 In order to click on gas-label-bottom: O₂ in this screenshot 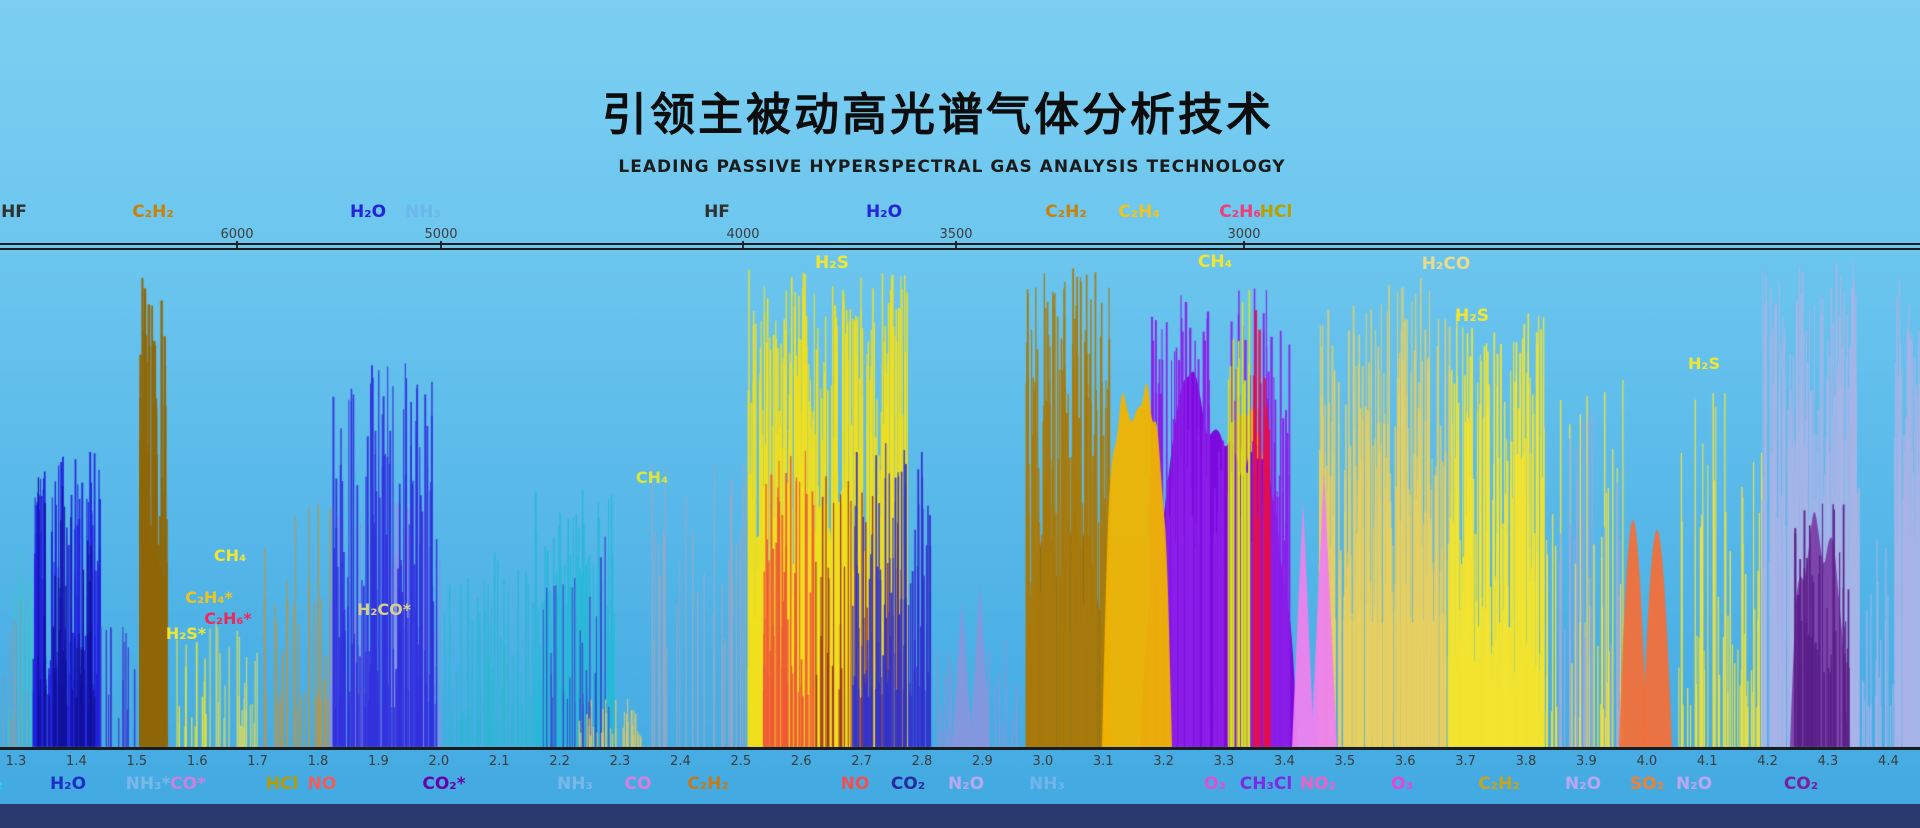, I will do `click(1, 784)`.